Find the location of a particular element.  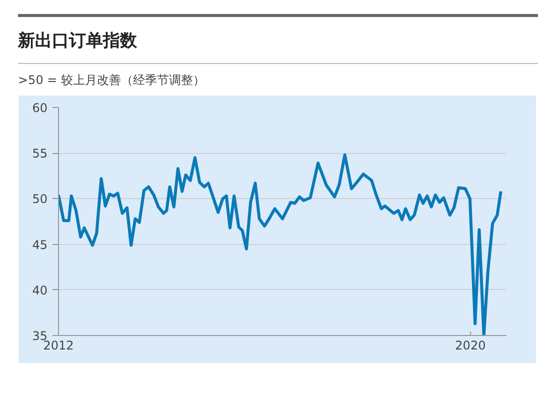

y-tick-label: 55 is located at coordinates (40, 154).